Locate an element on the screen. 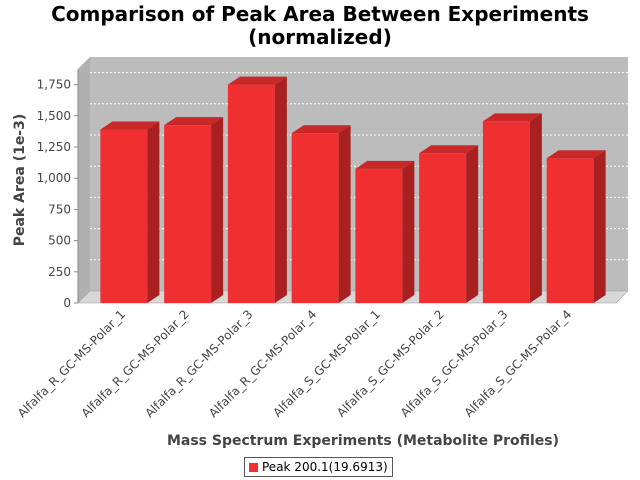 The height and width of the screenshot is (480, 640). legend-label: Peak 200.1(19.6913) is located at coordinates (325, 467).